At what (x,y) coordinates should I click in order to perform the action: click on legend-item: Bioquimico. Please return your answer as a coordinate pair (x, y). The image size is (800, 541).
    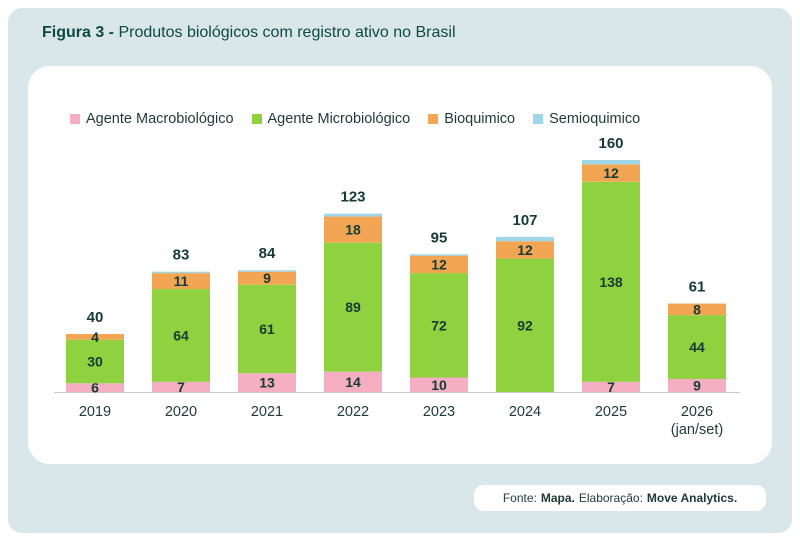
    Looking at the image, I should click on (471, 119).